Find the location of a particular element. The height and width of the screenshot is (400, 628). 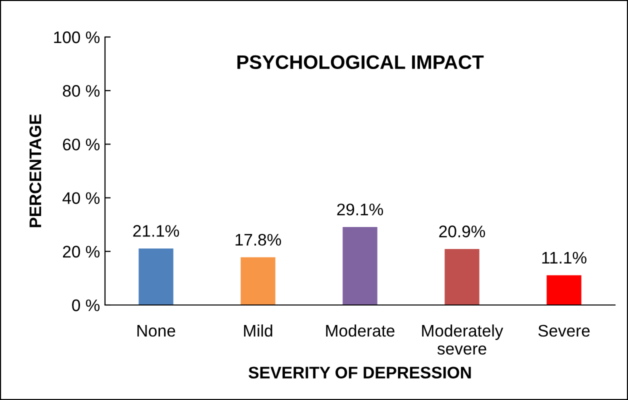

data-label: 17.8% is located at coordinates (259, 240).